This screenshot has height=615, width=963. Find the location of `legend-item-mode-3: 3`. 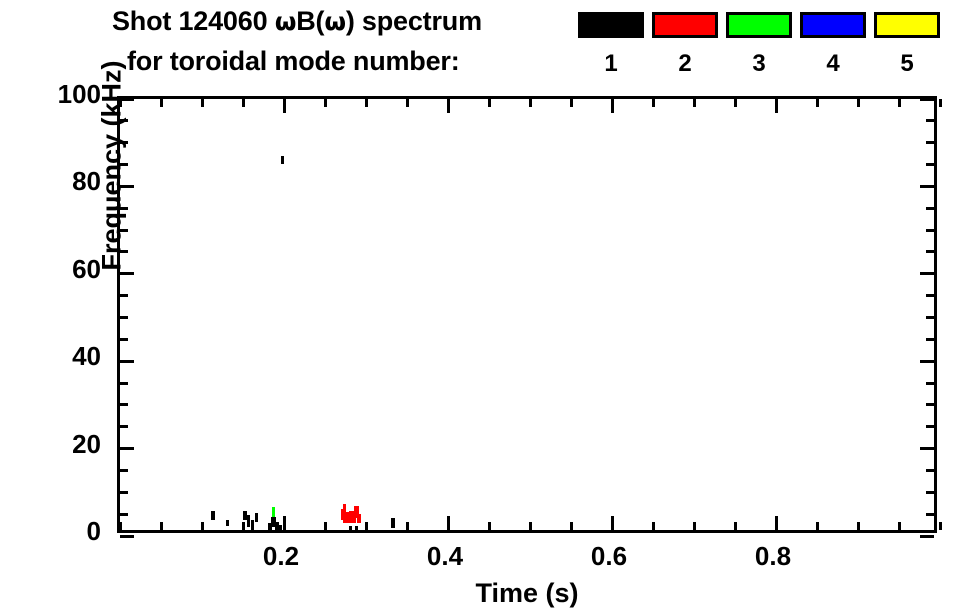

legend-item-mode-3: 3 is located at coordinates (759, 44).